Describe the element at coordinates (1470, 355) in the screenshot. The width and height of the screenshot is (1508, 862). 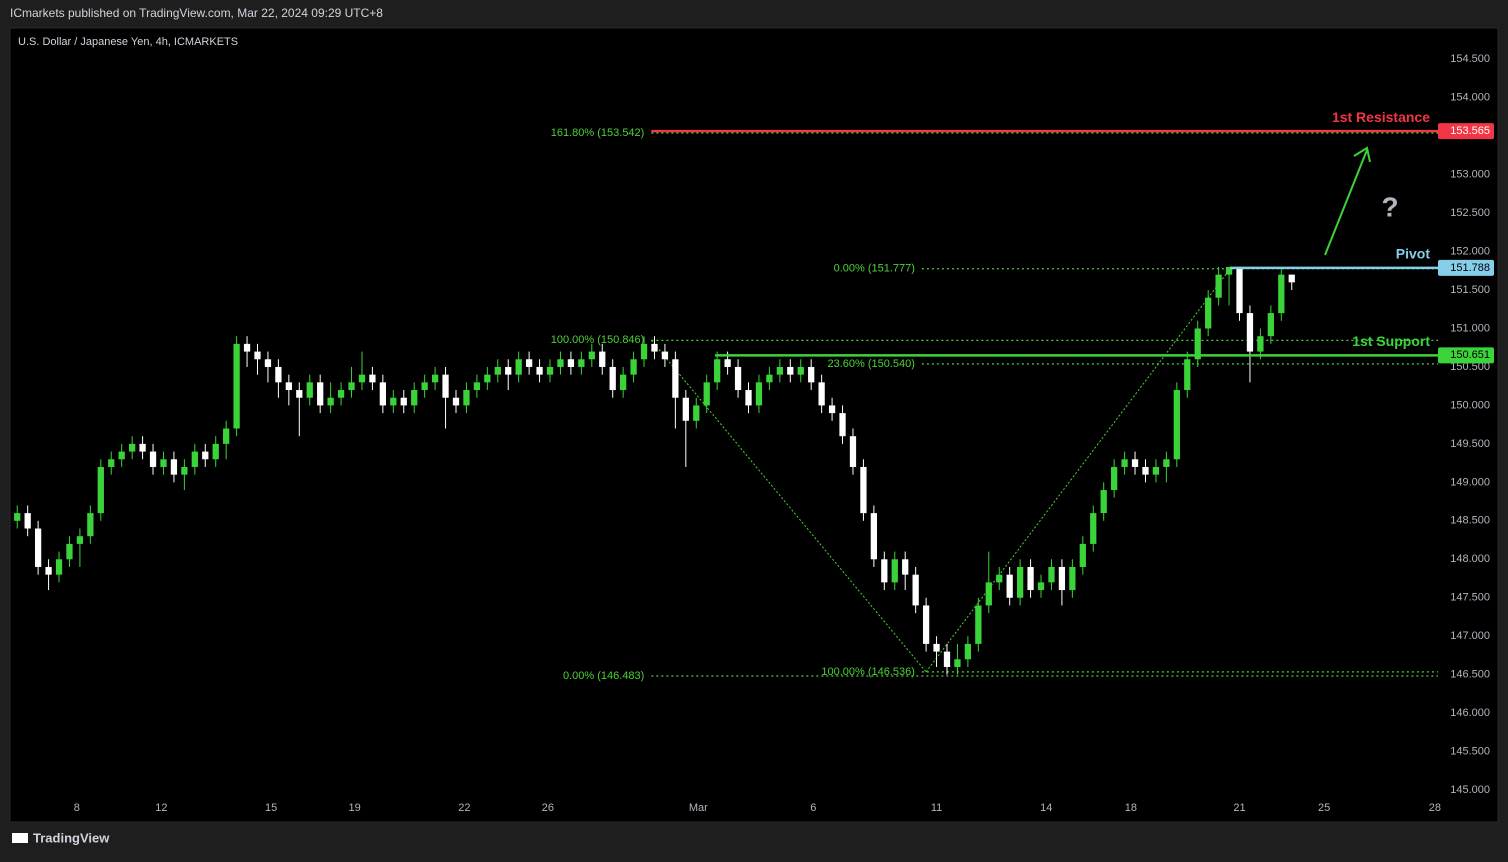
I see `price-tag-label: 150.651` at that location.